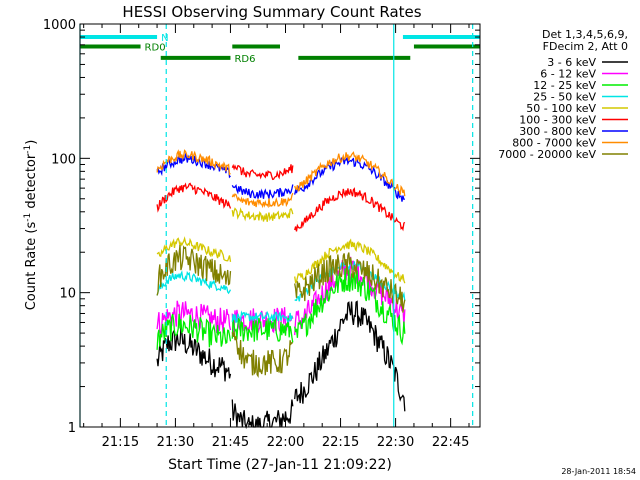  Describe the element at coordinates (28, 217) in the screenshot. I see `y-axis-label-sup1: -1` at that location.